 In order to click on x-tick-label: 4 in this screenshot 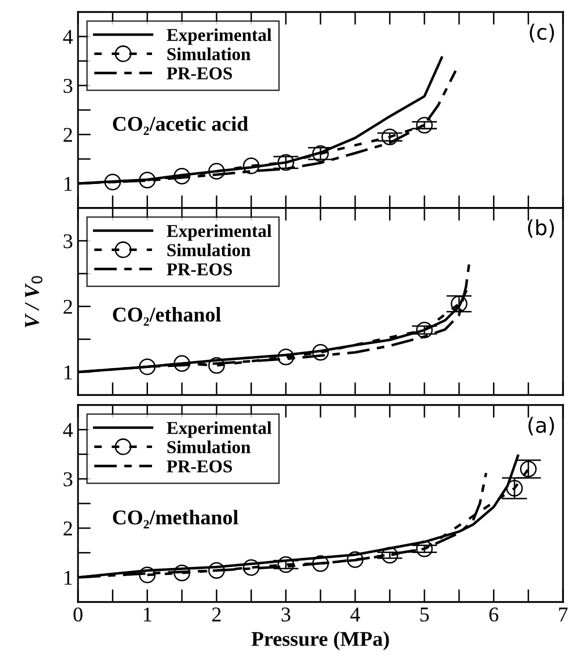, I will do `click(355, 615)`.